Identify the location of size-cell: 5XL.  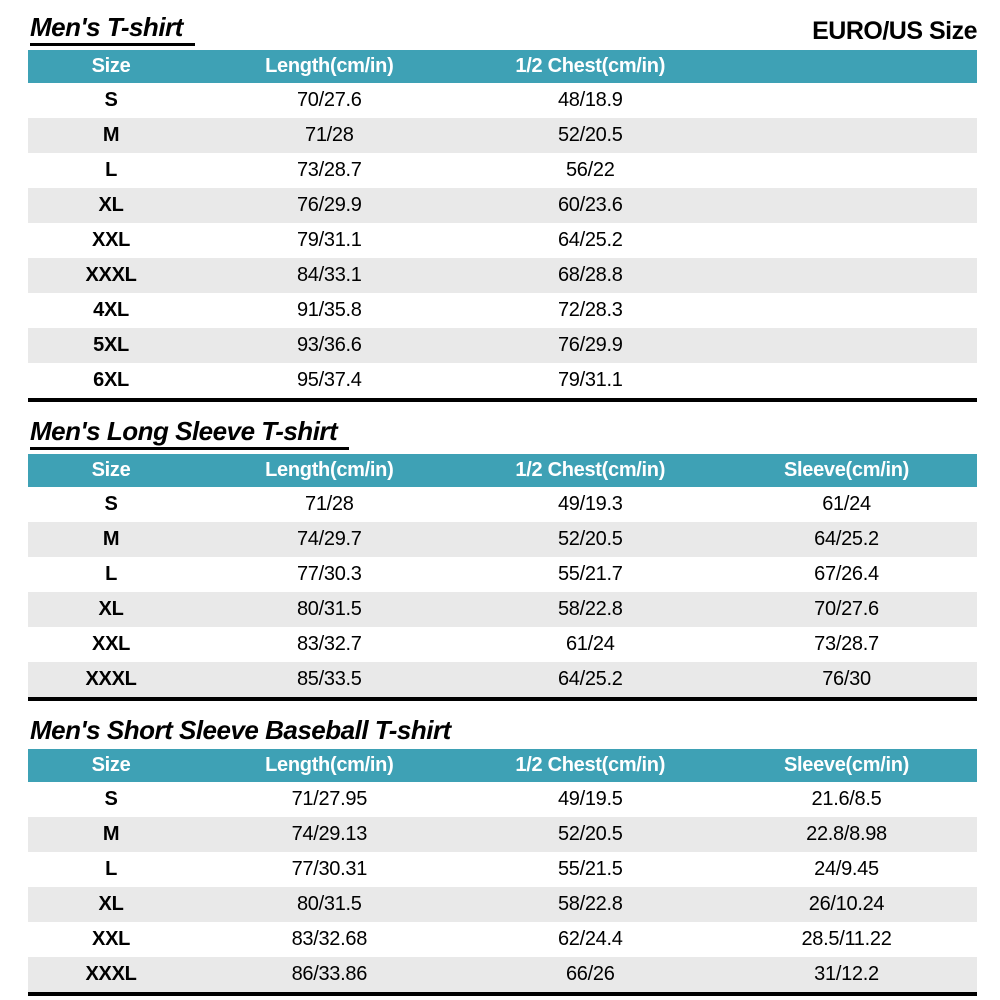
(111, 345).